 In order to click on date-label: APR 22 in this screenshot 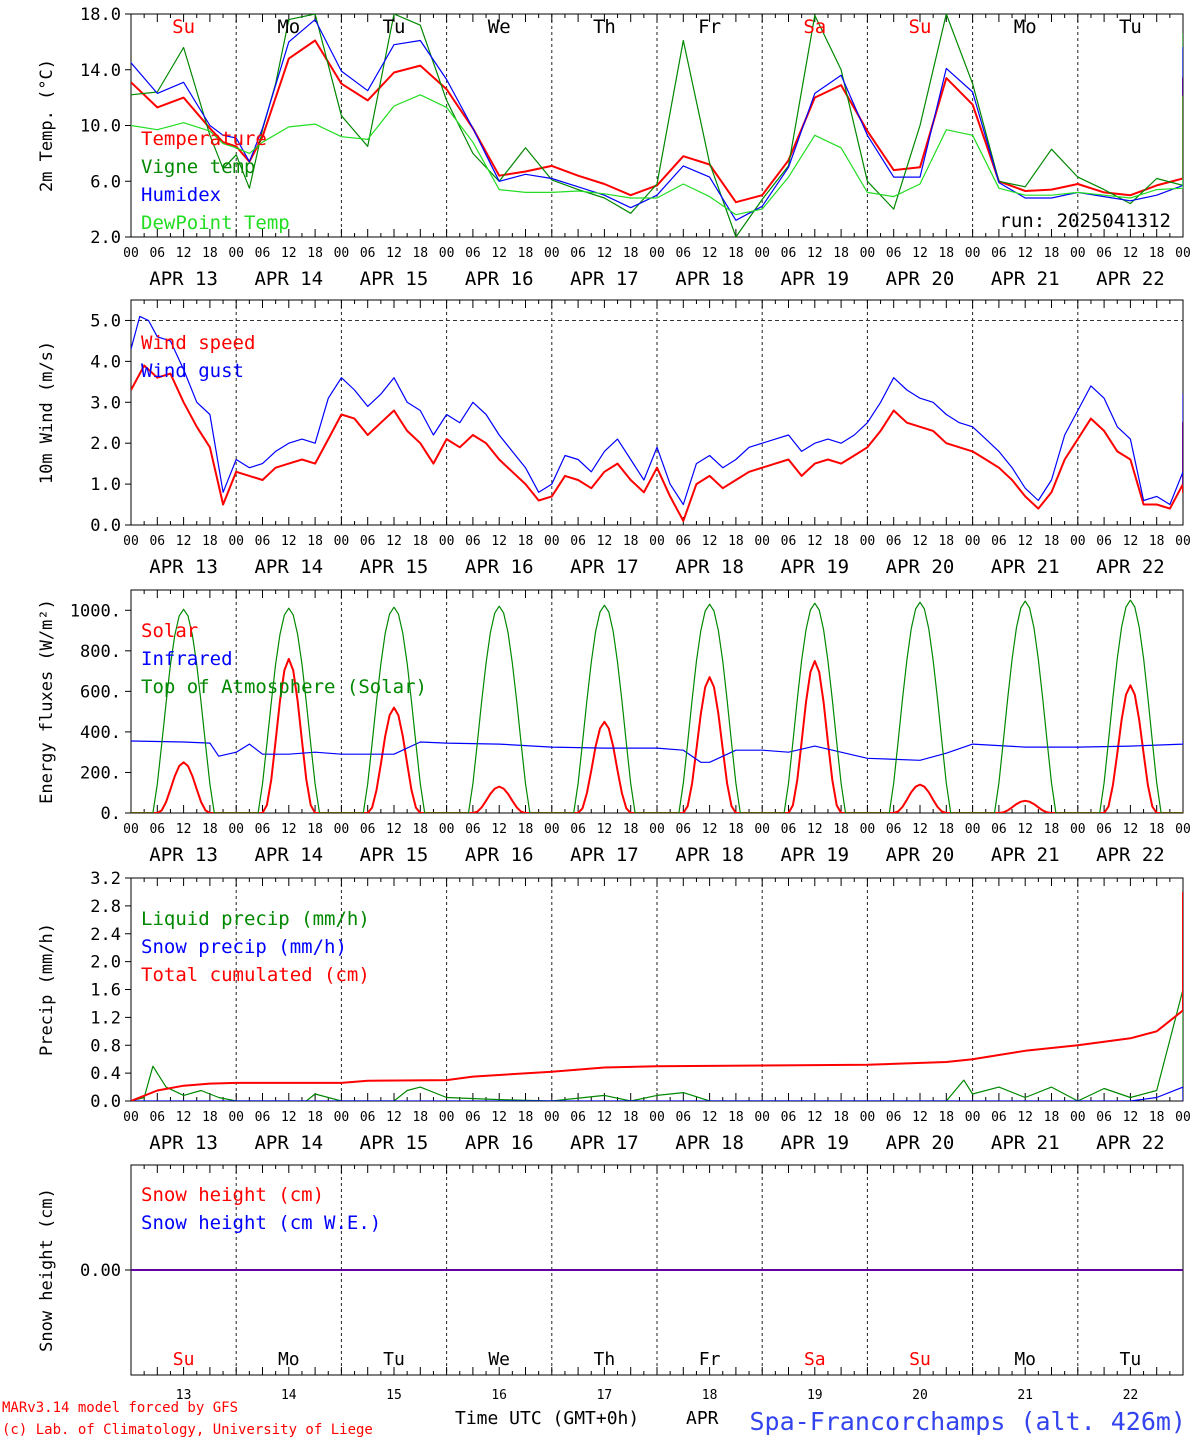, I will do `click(1130, 567)`.